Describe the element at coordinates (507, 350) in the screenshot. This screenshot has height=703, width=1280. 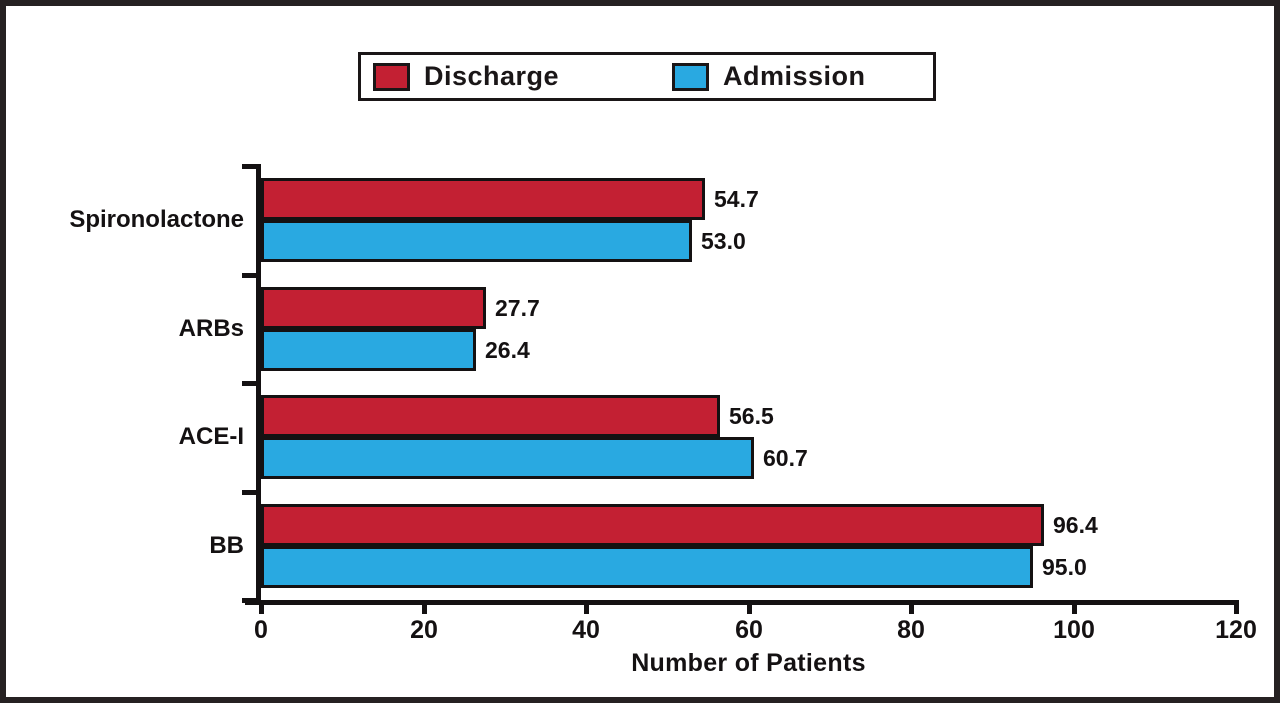
I see `bar-value-label: 26.4` at that location.